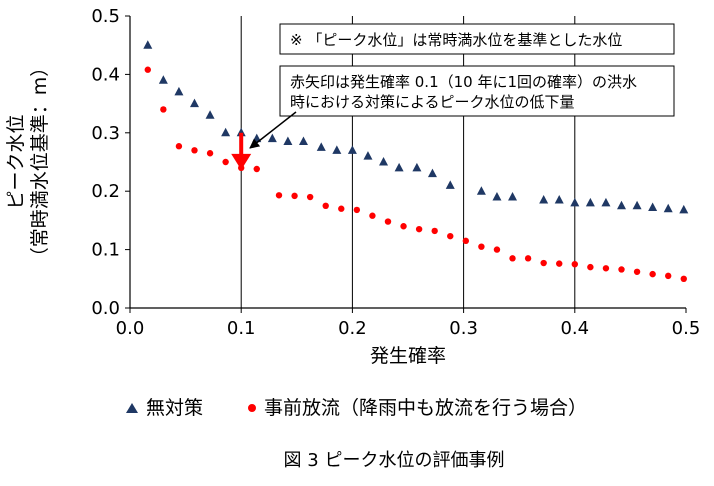 This screenshot has height=486, width=714. Describe the element at coordinates (432, 102) in the screenshot. I see `note-2-text-line2: 時における対策によるピーク水位の低下量` at that location.